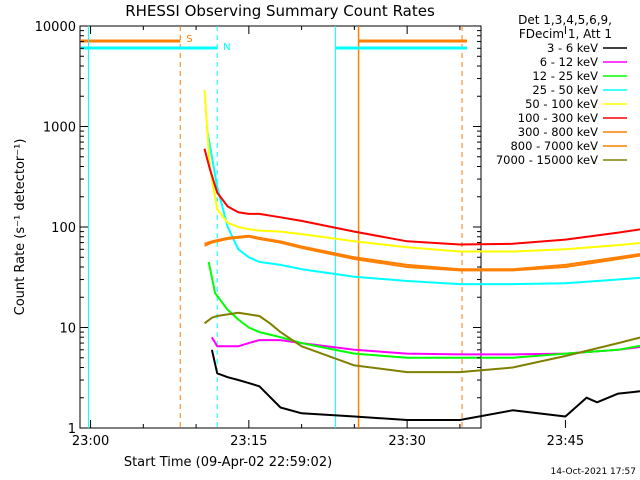 Image resolution: width=640 pixels, height=480 pixels. What do you see at coordinates (558, 118) in the screenshot?
I see `legend-label: 100 - 300 keV` at bounding box center [558, 118].